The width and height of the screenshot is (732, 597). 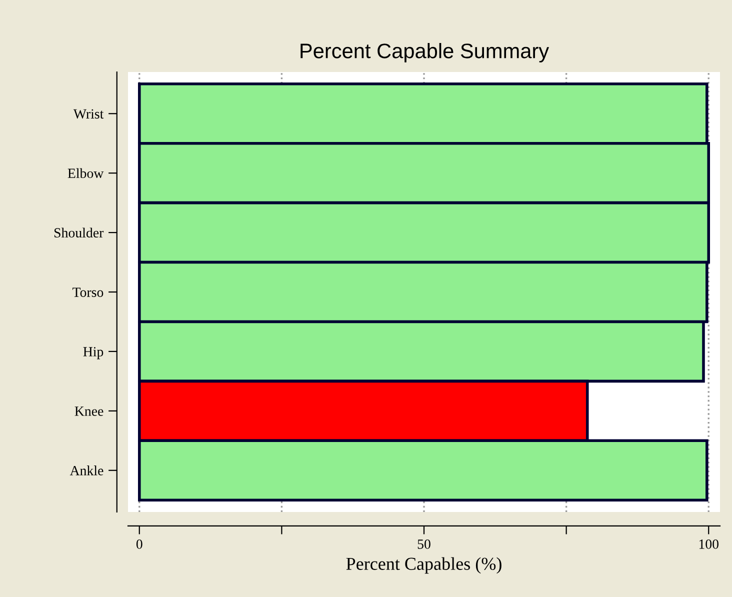 I want to click on x-tick-label: 100, so click(x=709, y=544).